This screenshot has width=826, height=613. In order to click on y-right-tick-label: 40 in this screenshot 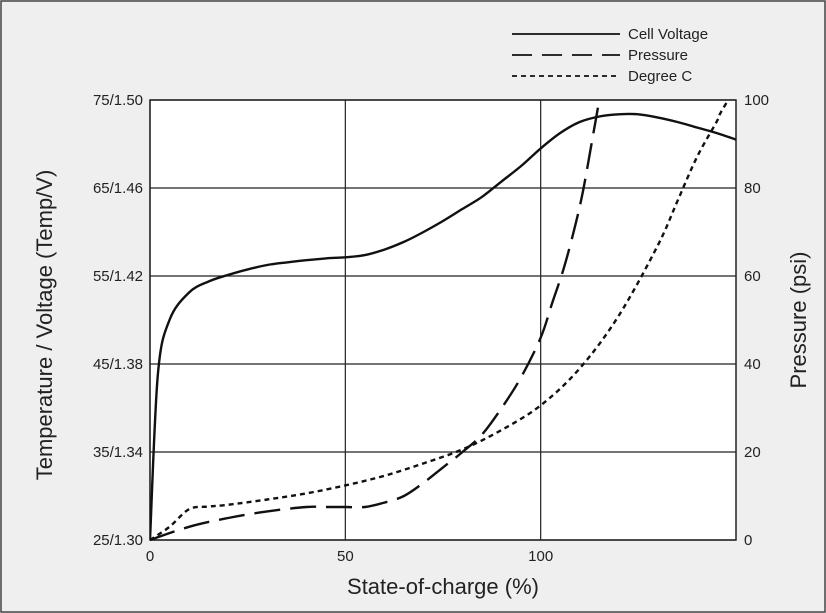, I will do `click(752, 364)`.